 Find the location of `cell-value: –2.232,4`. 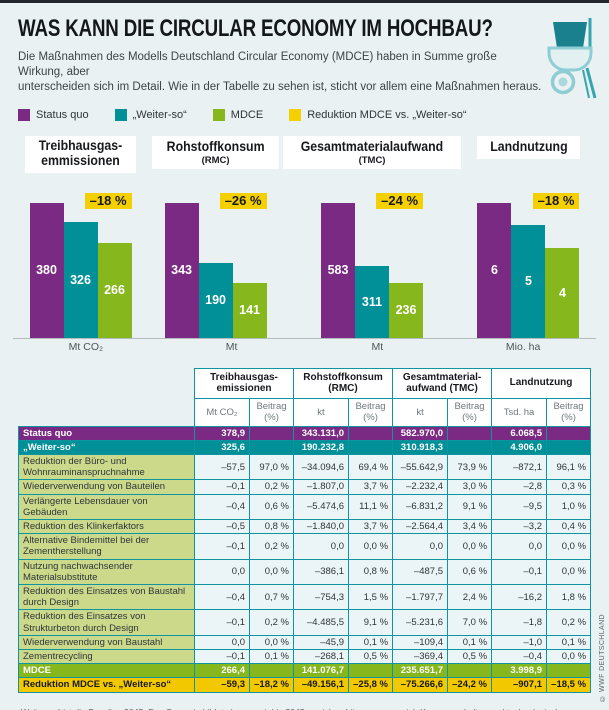

cell-value: –2.232,4 is located at coordinates (420, 487).